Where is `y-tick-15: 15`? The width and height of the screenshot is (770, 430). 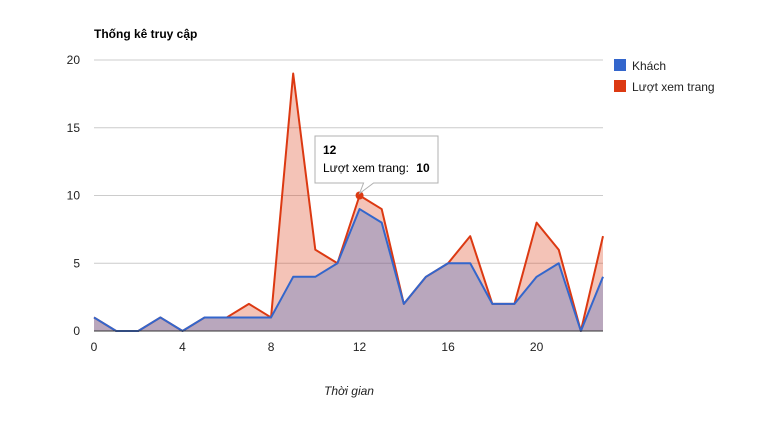
y-tick-15: 15 is located at coordinates (74, 128).